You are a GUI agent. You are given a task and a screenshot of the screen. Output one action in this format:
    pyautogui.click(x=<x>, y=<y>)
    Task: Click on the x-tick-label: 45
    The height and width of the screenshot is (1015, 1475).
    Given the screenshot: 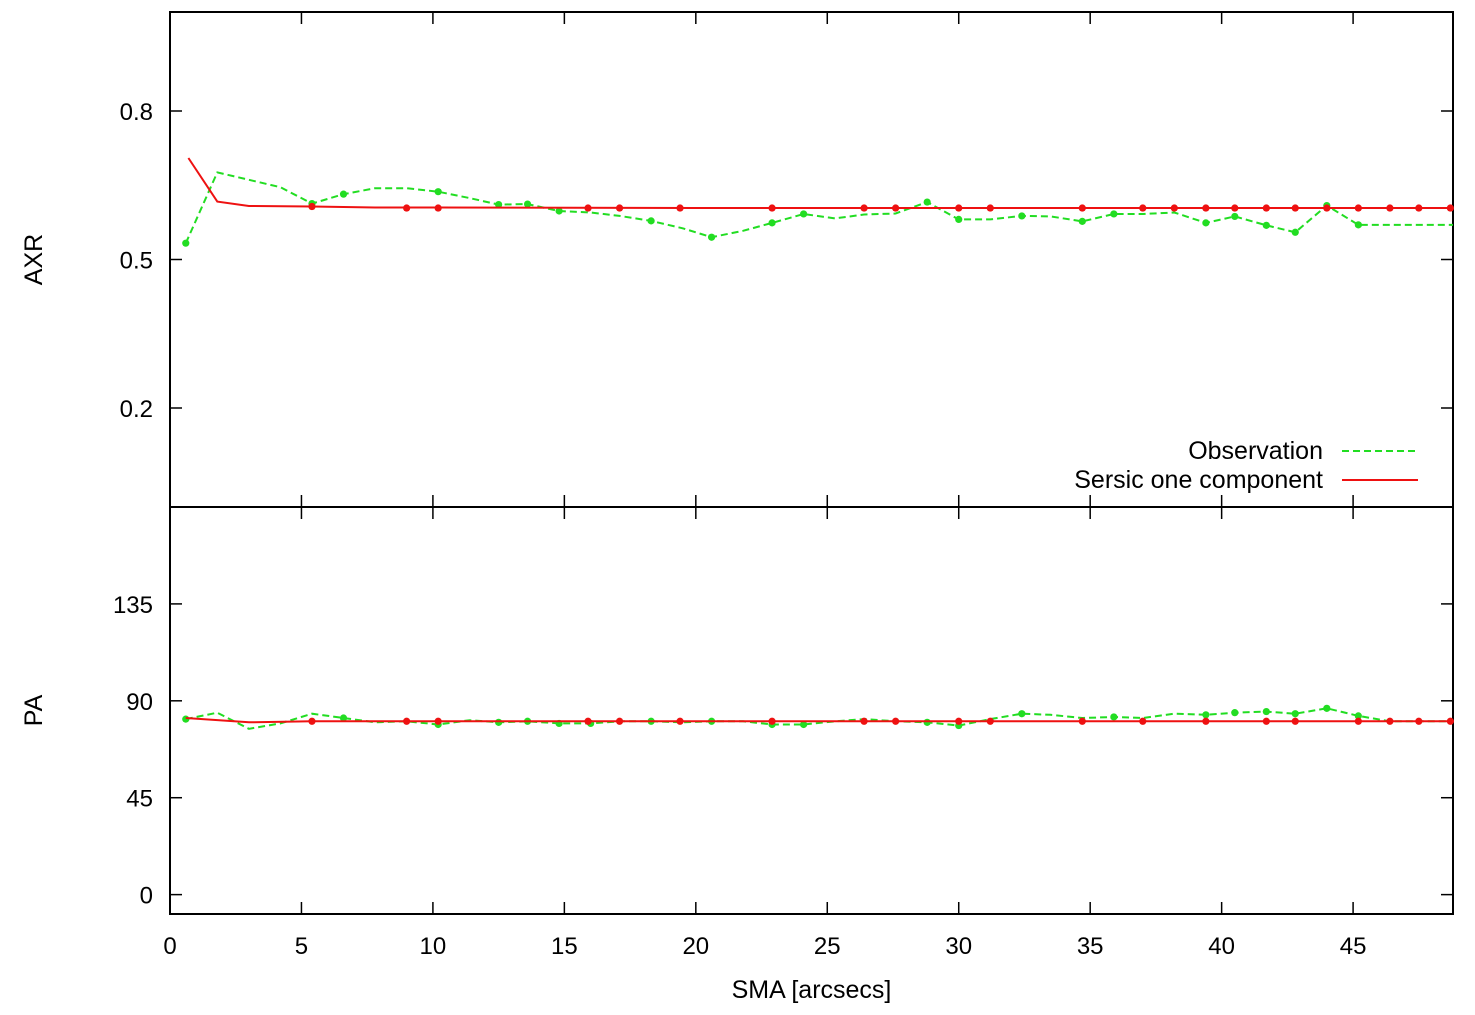 What is the action you would take?
    pyautogui.click(x=1353, y=946)
    